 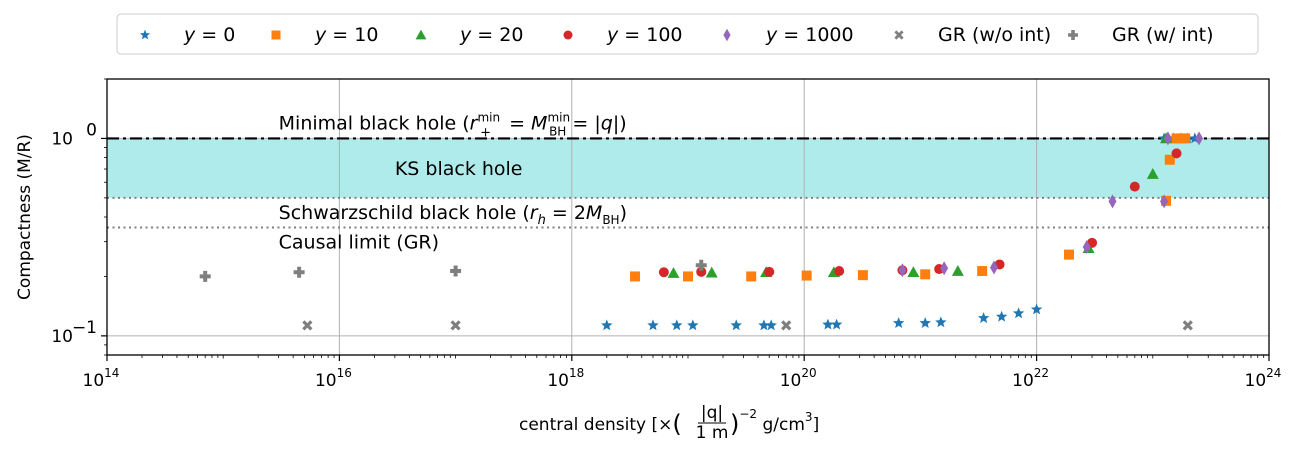 I want to click on legend-item-y-0: y = 0, so click(x=187, y=35).